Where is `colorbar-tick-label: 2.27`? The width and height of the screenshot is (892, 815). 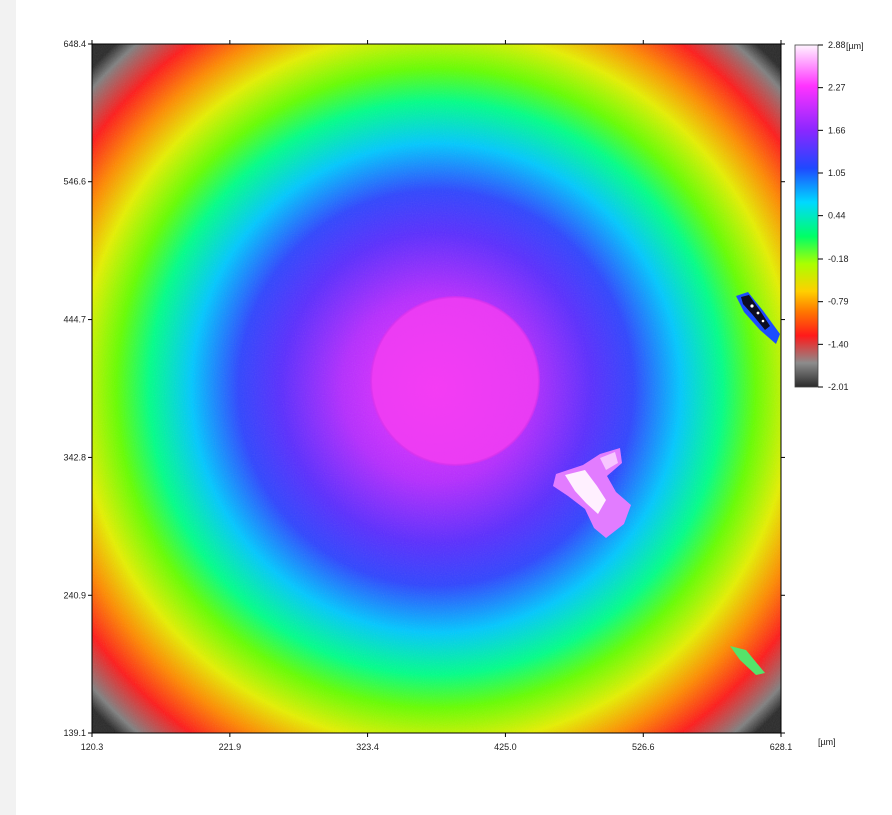
colorbar-tick-label: 2.27 is located at coordinates (837, 88).